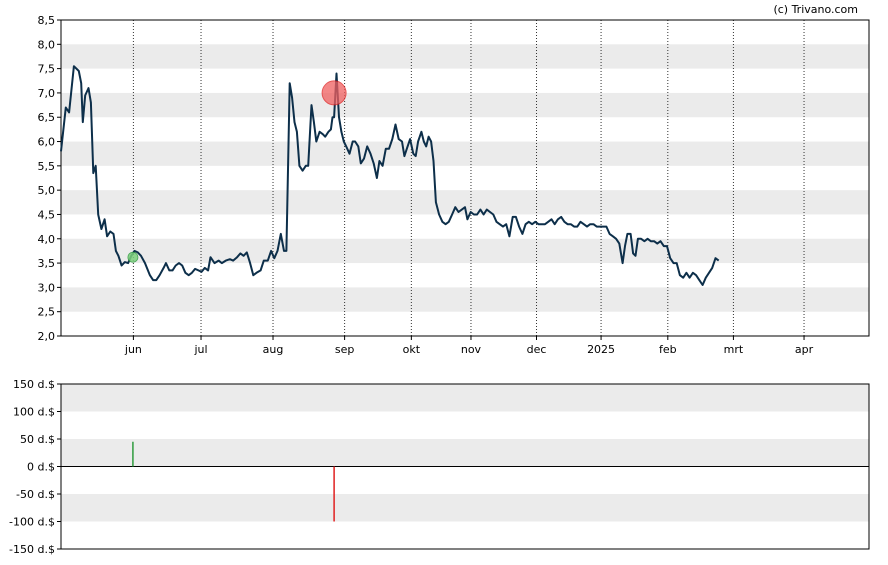 The width and height of the screenshot is (888, 565). What do you see at coordinates (734, 349) in the screenshot?
I see `x-tick-label: mrt` at bounding box center [734, 349].